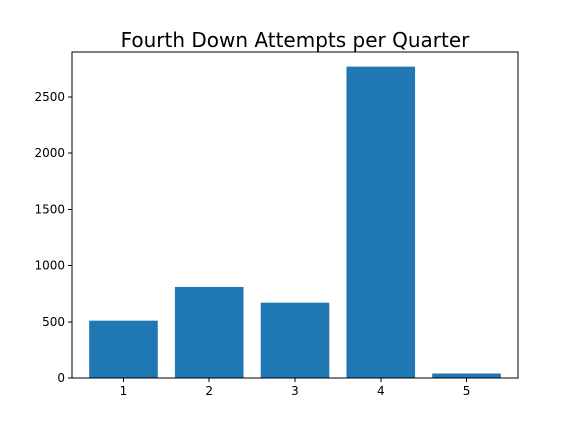  Describe the element at coordinates (53, 322) in the screenshot. I see `y-tick-label: 500` at that location.